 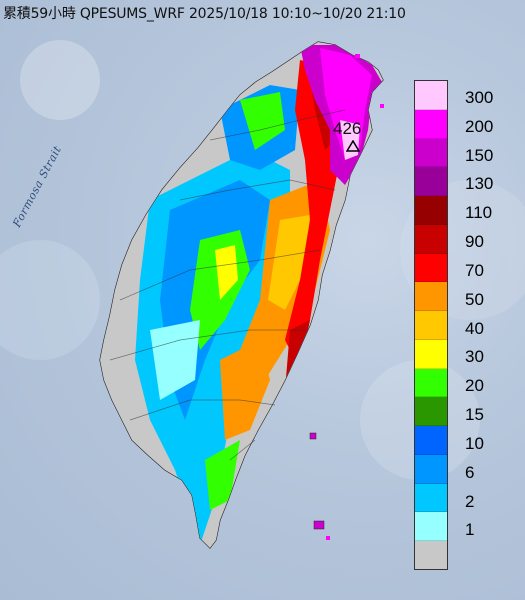 I want to click on legend-label: 110, so click(x=479, y=213).